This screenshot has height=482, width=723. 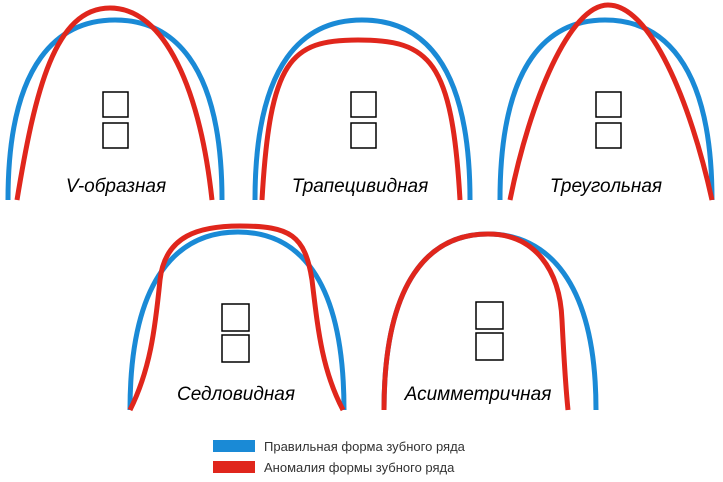 I want to click on arch-label: Треугольная, so click(x=606, y=186).